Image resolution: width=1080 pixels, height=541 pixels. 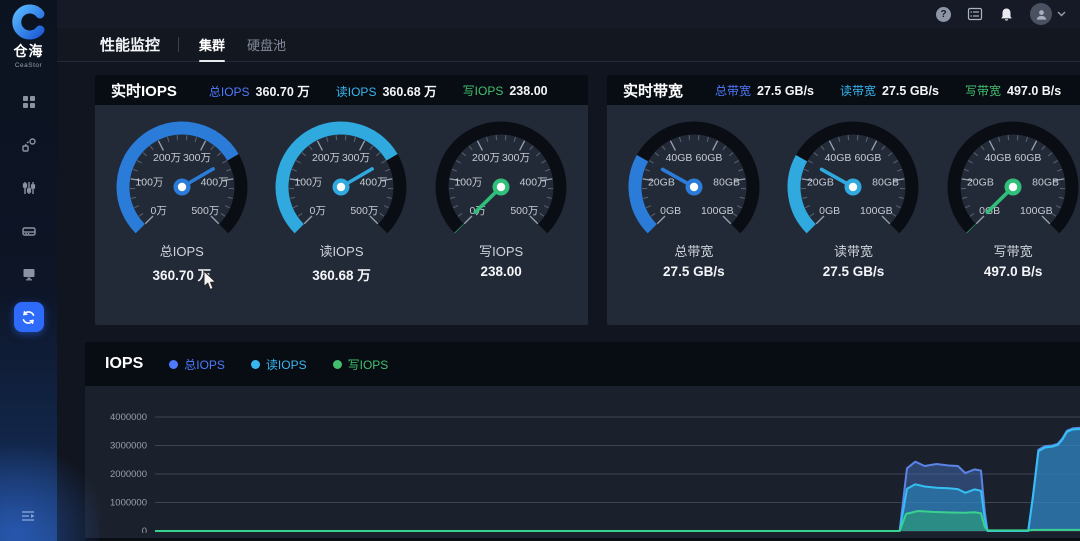 I want to click on host-monitor-icon, so click(x=28, y=275).